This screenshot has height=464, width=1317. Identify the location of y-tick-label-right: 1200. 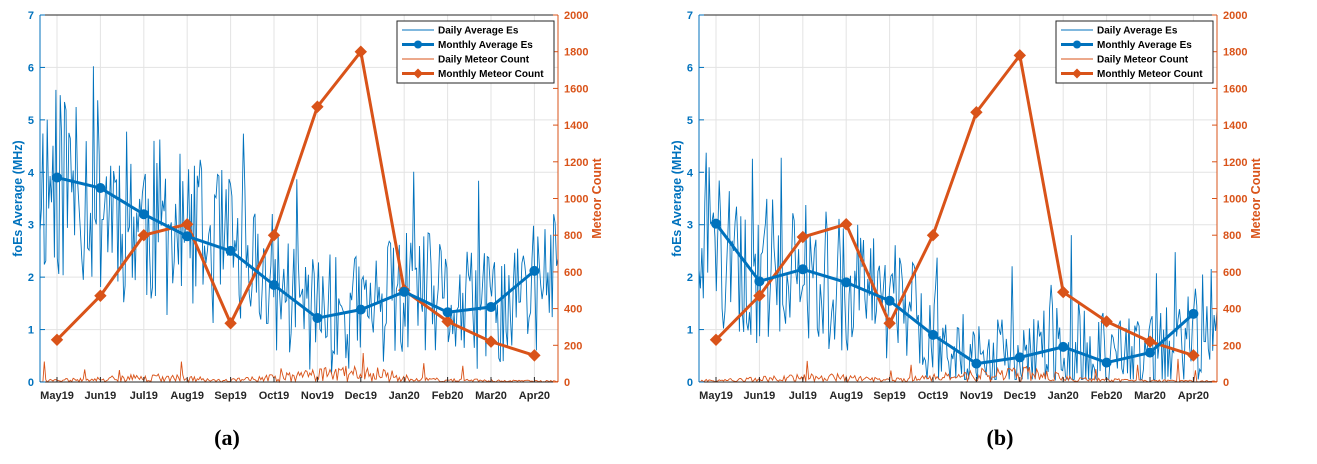
(576, 163).